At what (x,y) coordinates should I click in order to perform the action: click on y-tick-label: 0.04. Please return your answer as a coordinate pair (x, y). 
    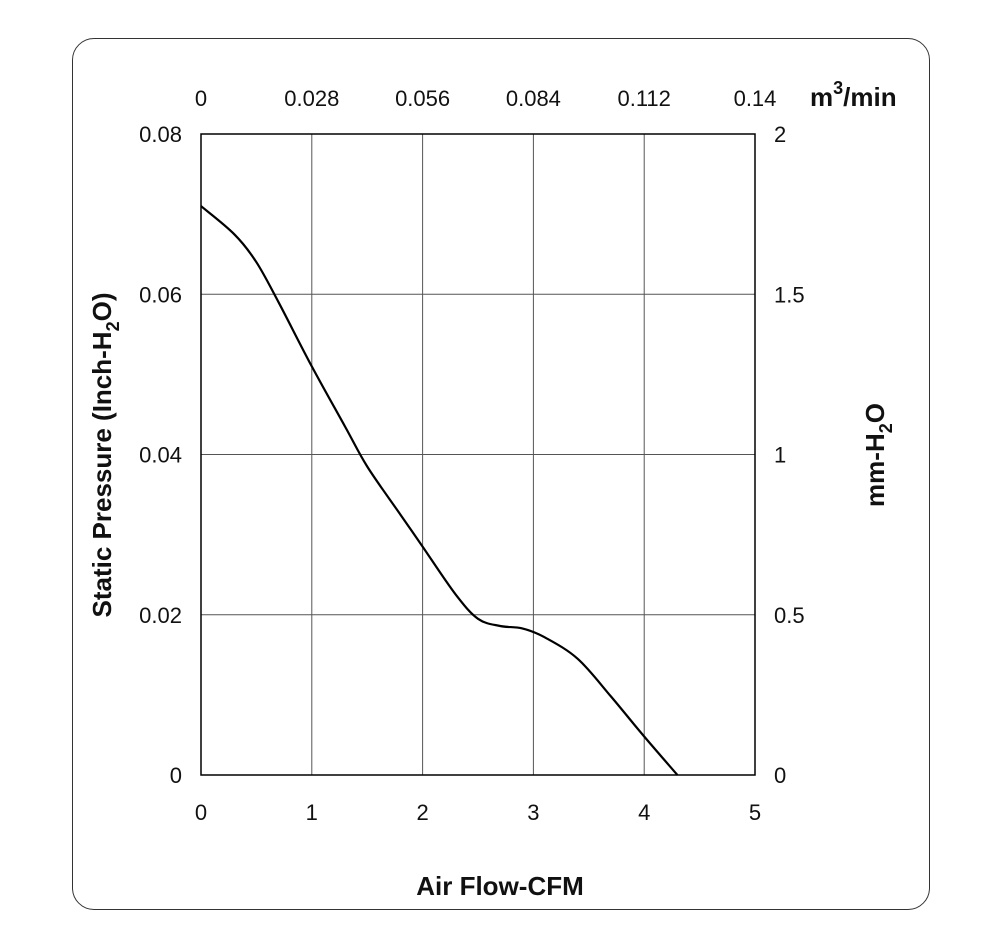
    Looking at the image, I should click on (160, 455).